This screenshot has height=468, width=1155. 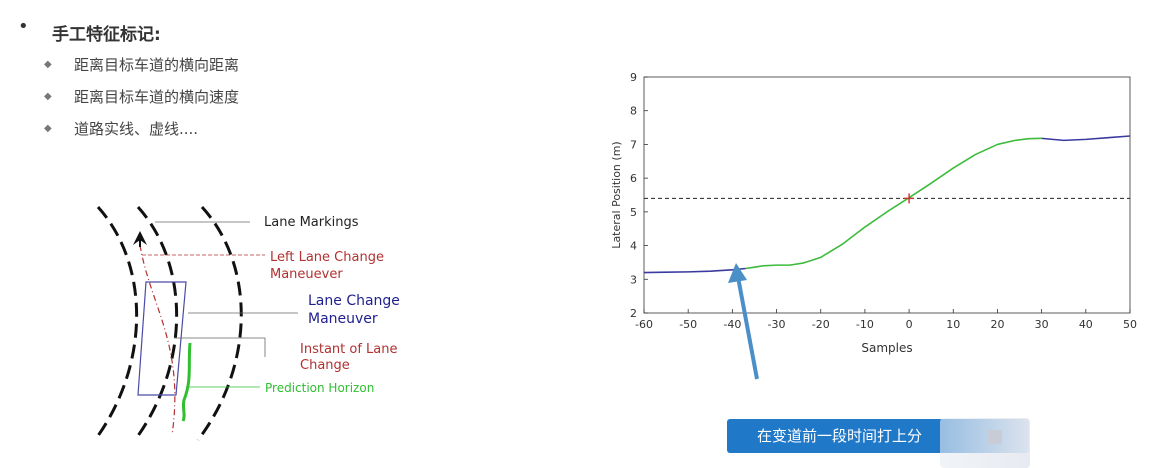 I want to click on y-tick-label: 7, so click(x=633, y=144).